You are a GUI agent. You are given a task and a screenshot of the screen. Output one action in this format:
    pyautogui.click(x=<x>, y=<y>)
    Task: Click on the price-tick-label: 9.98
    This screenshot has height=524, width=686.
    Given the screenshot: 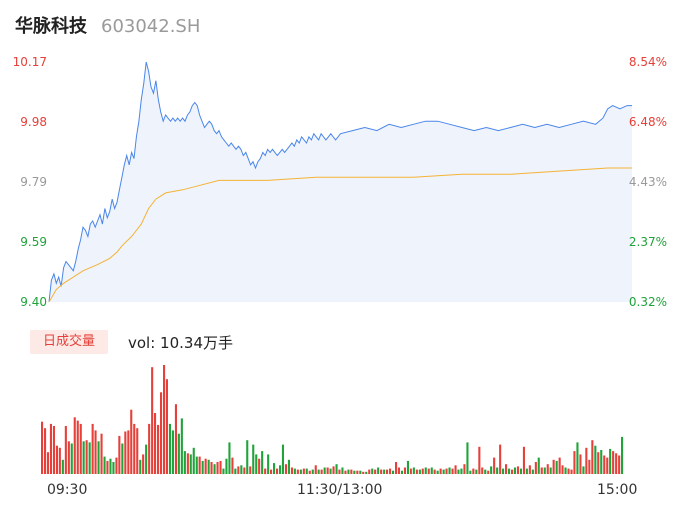 What is the action you would take?
    pyautogui.click(x=33, y=122)
    